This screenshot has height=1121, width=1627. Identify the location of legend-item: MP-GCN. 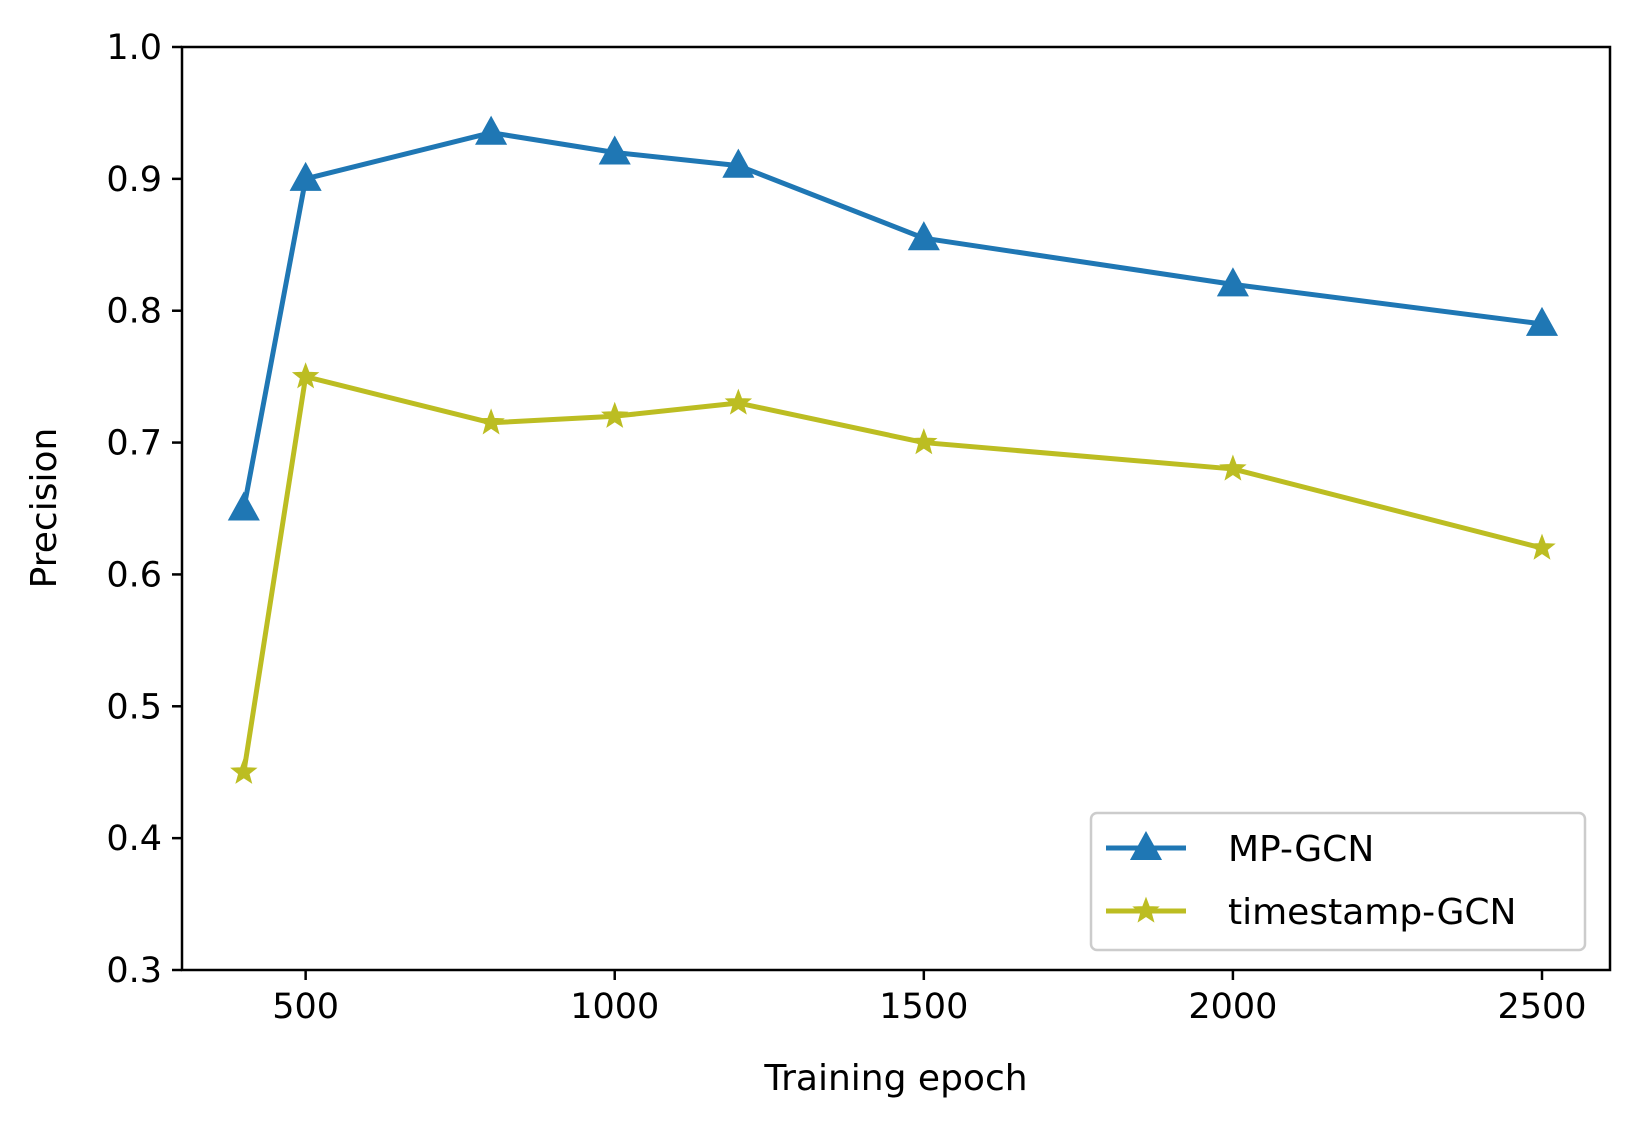
(1240, 849).